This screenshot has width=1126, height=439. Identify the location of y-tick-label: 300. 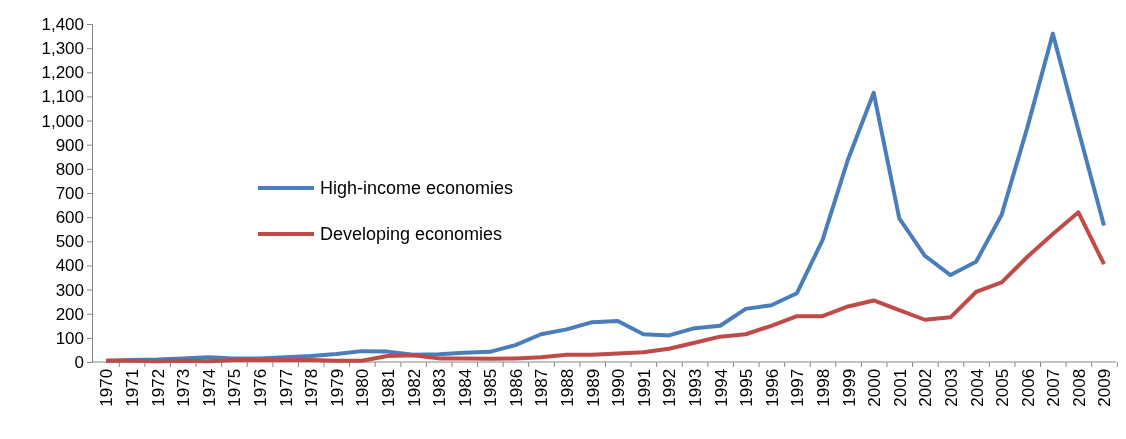
(69, 290).